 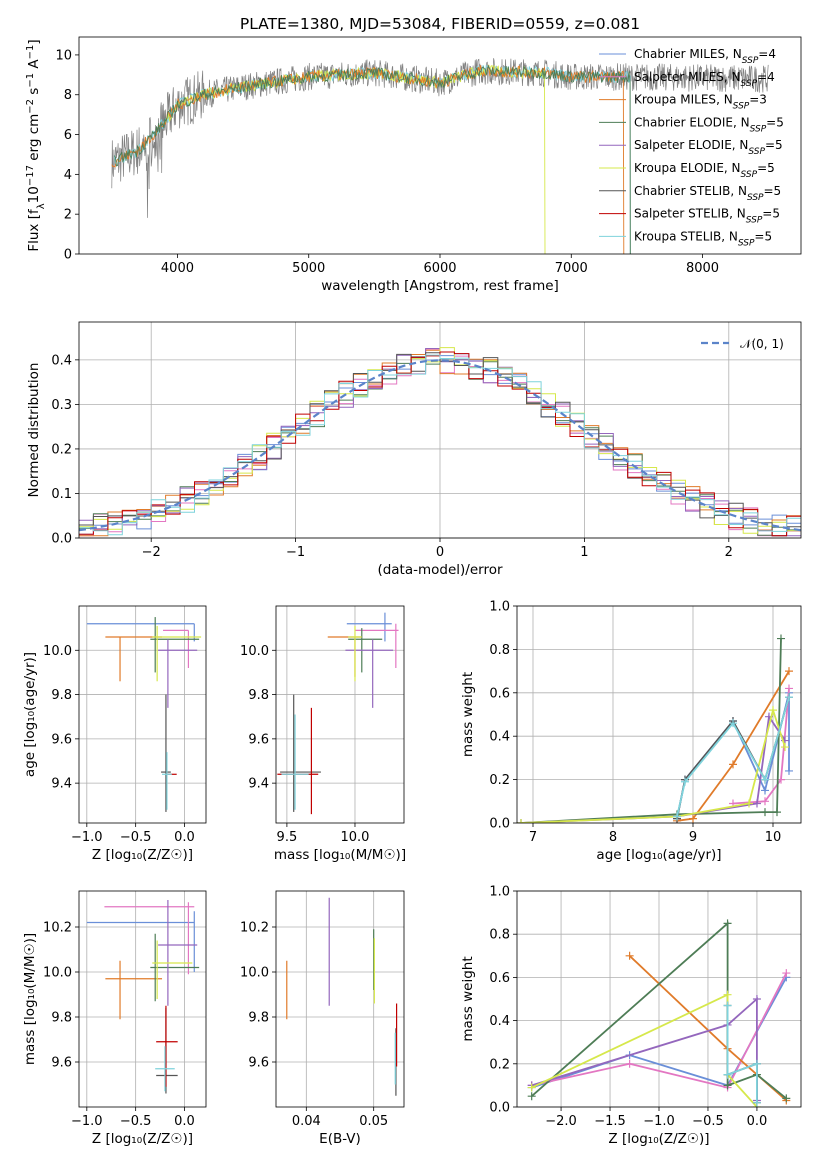 What do you see at coordinates (658, 1139) in the screenshot?
I see `x-axis-label: Z [log₁₀(Z/Z☉)]` at bounding box center [658, 1139].